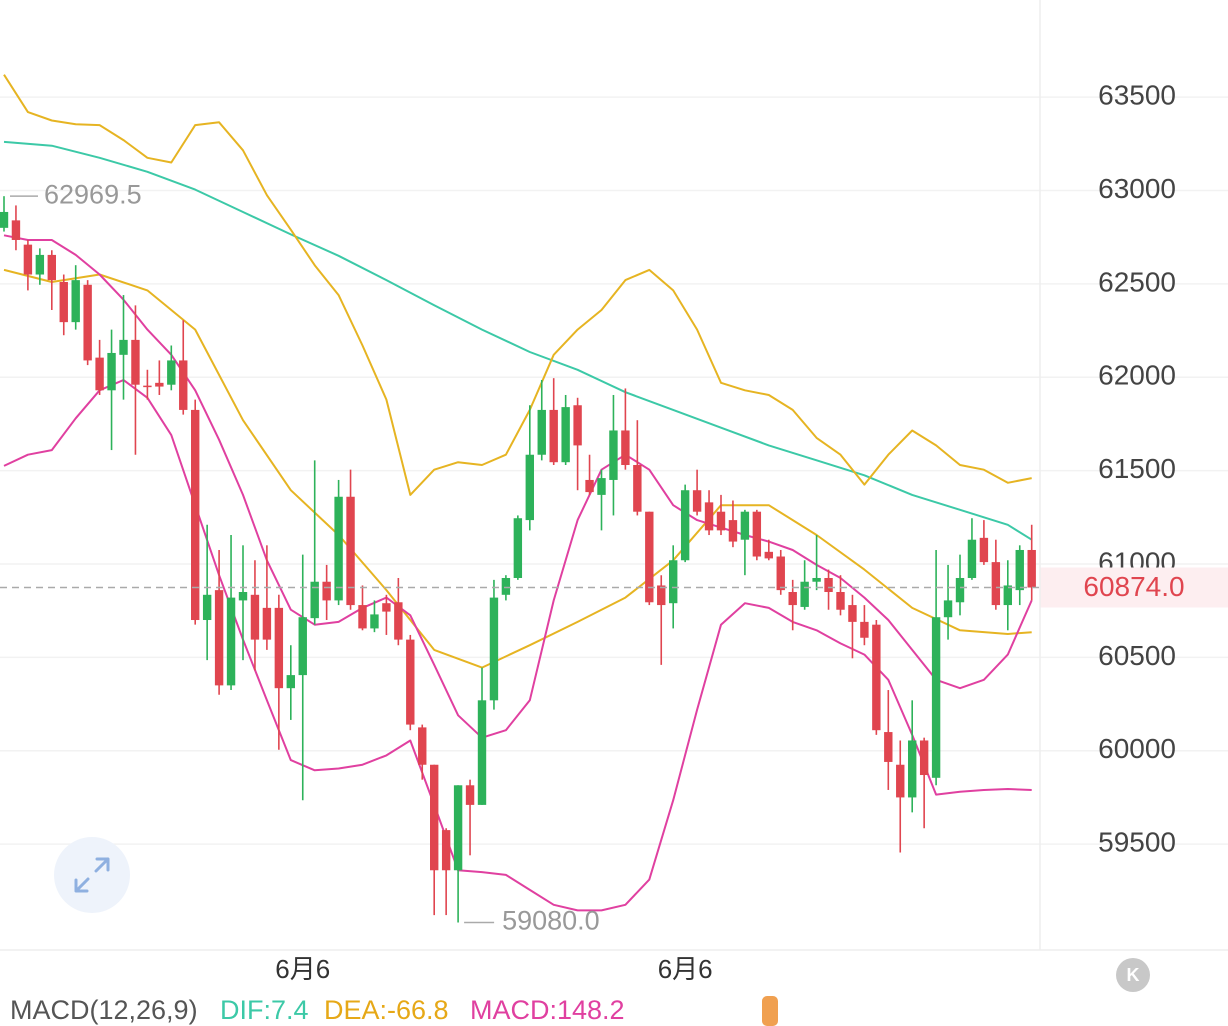 The height and width of the screenshot is (1026, 1228). I want to click on y-tick-label: 62500, so click(1137, 281).